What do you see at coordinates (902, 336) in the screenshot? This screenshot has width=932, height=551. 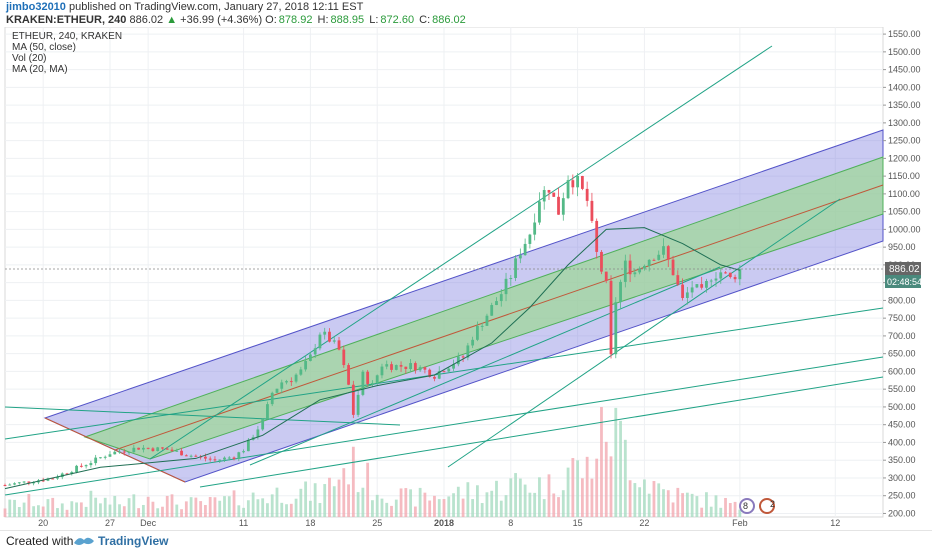 I see `y-tick-label-10: 700.00` at bounding box center [902, 336].